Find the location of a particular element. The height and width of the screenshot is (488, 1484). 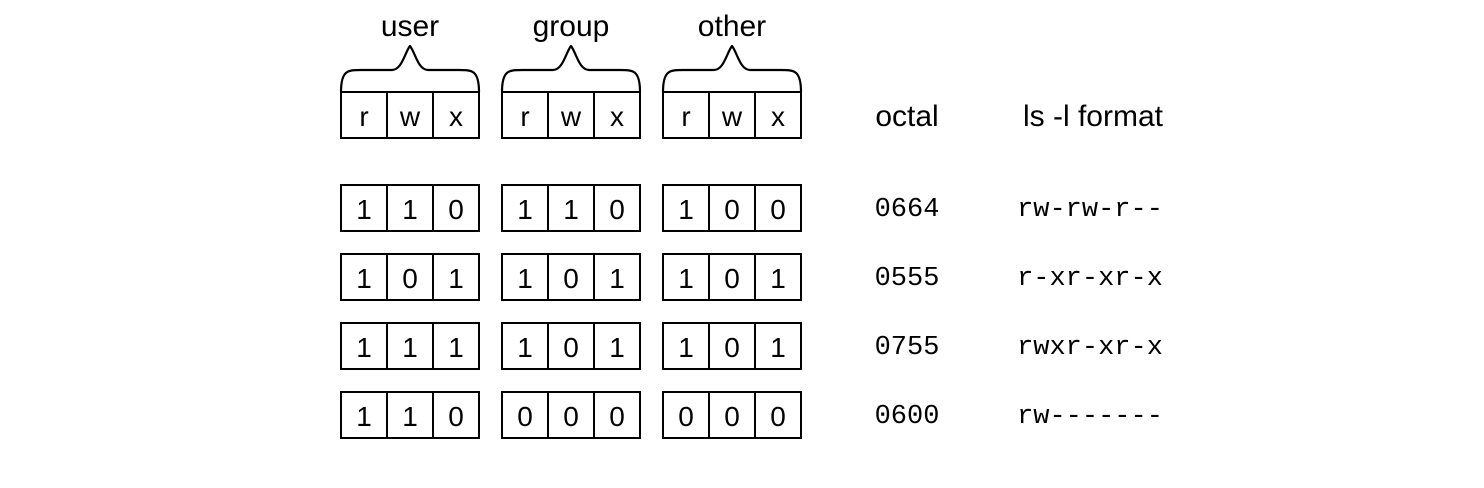

group-0: user r w x is located at coordinates (410, 74).